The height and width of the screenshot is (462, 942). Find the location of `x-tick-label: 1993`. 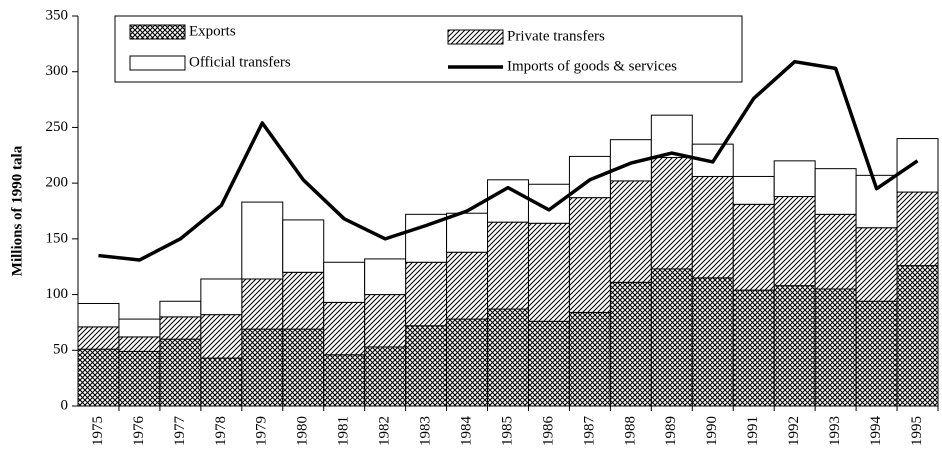

x-tick-label: 1993 is located at coordinates (835, 431).